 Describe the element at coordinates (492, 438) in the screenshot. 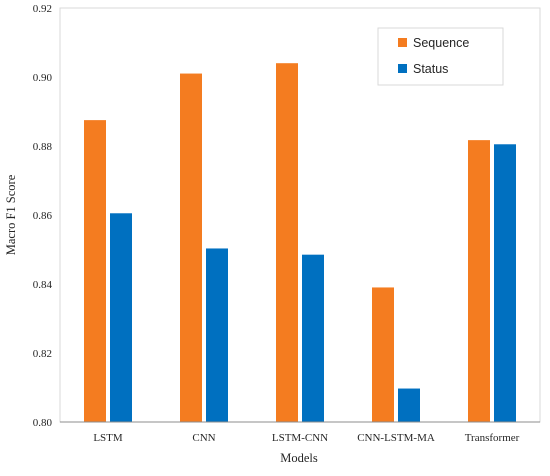

I see `x-tick-label: Transformer` at that location.